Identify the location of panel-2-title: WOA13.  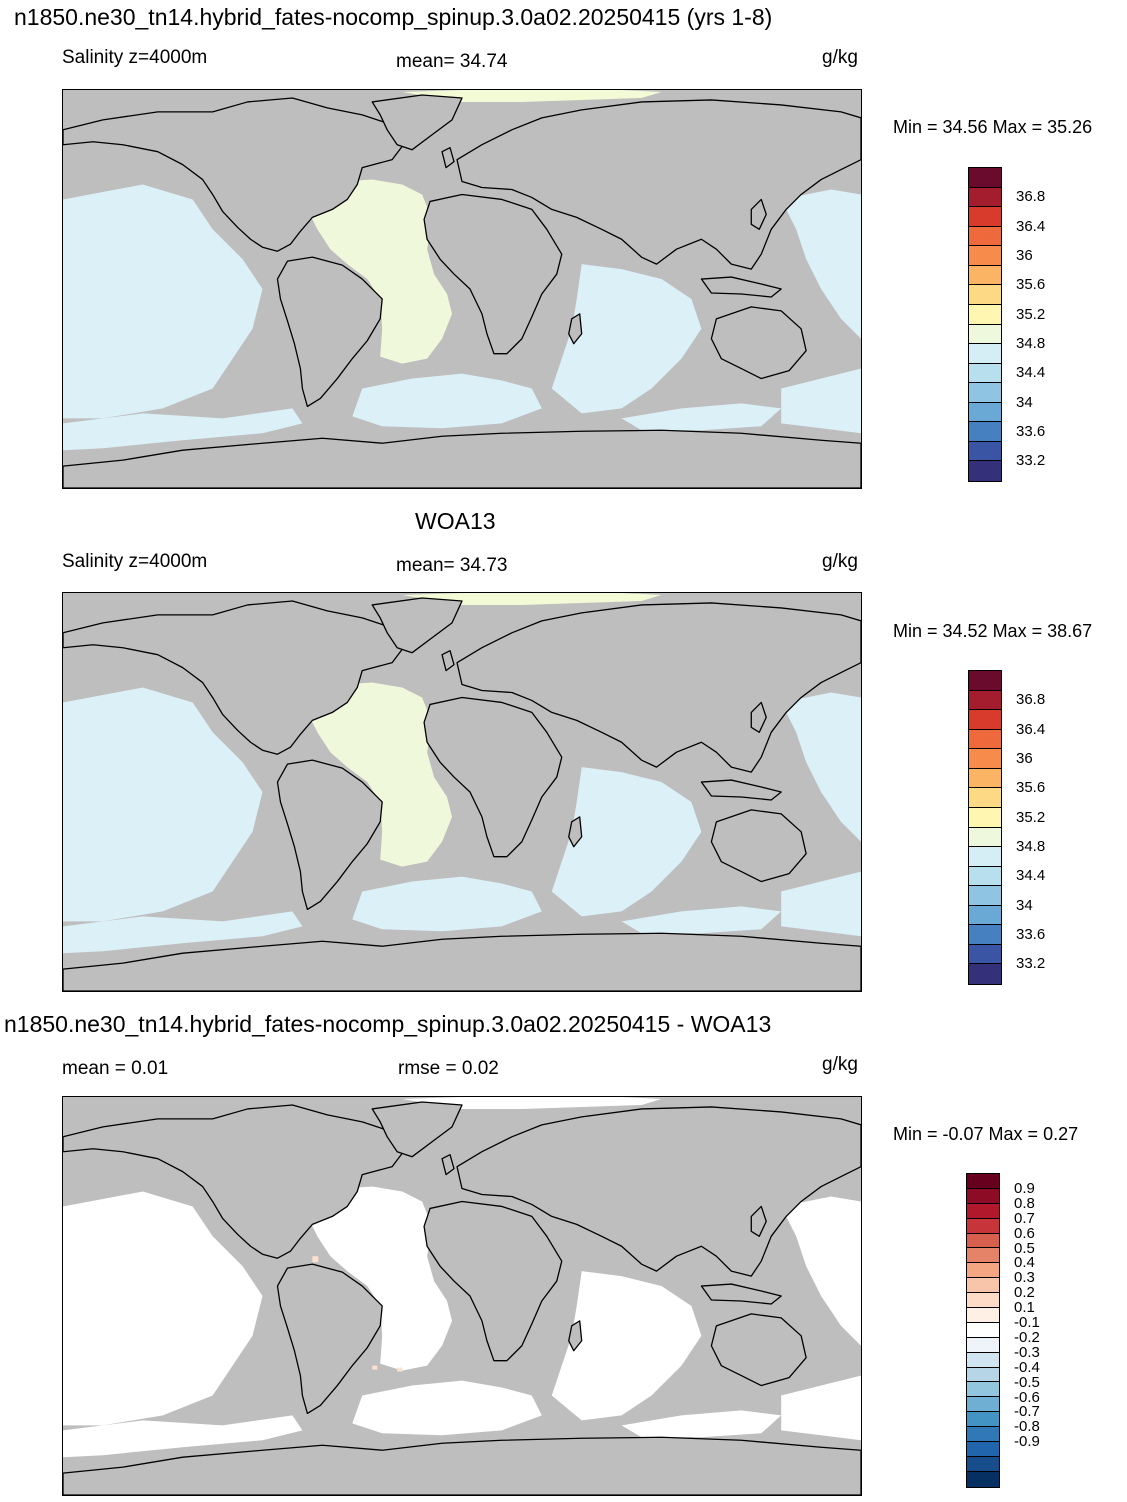
(455, 521).